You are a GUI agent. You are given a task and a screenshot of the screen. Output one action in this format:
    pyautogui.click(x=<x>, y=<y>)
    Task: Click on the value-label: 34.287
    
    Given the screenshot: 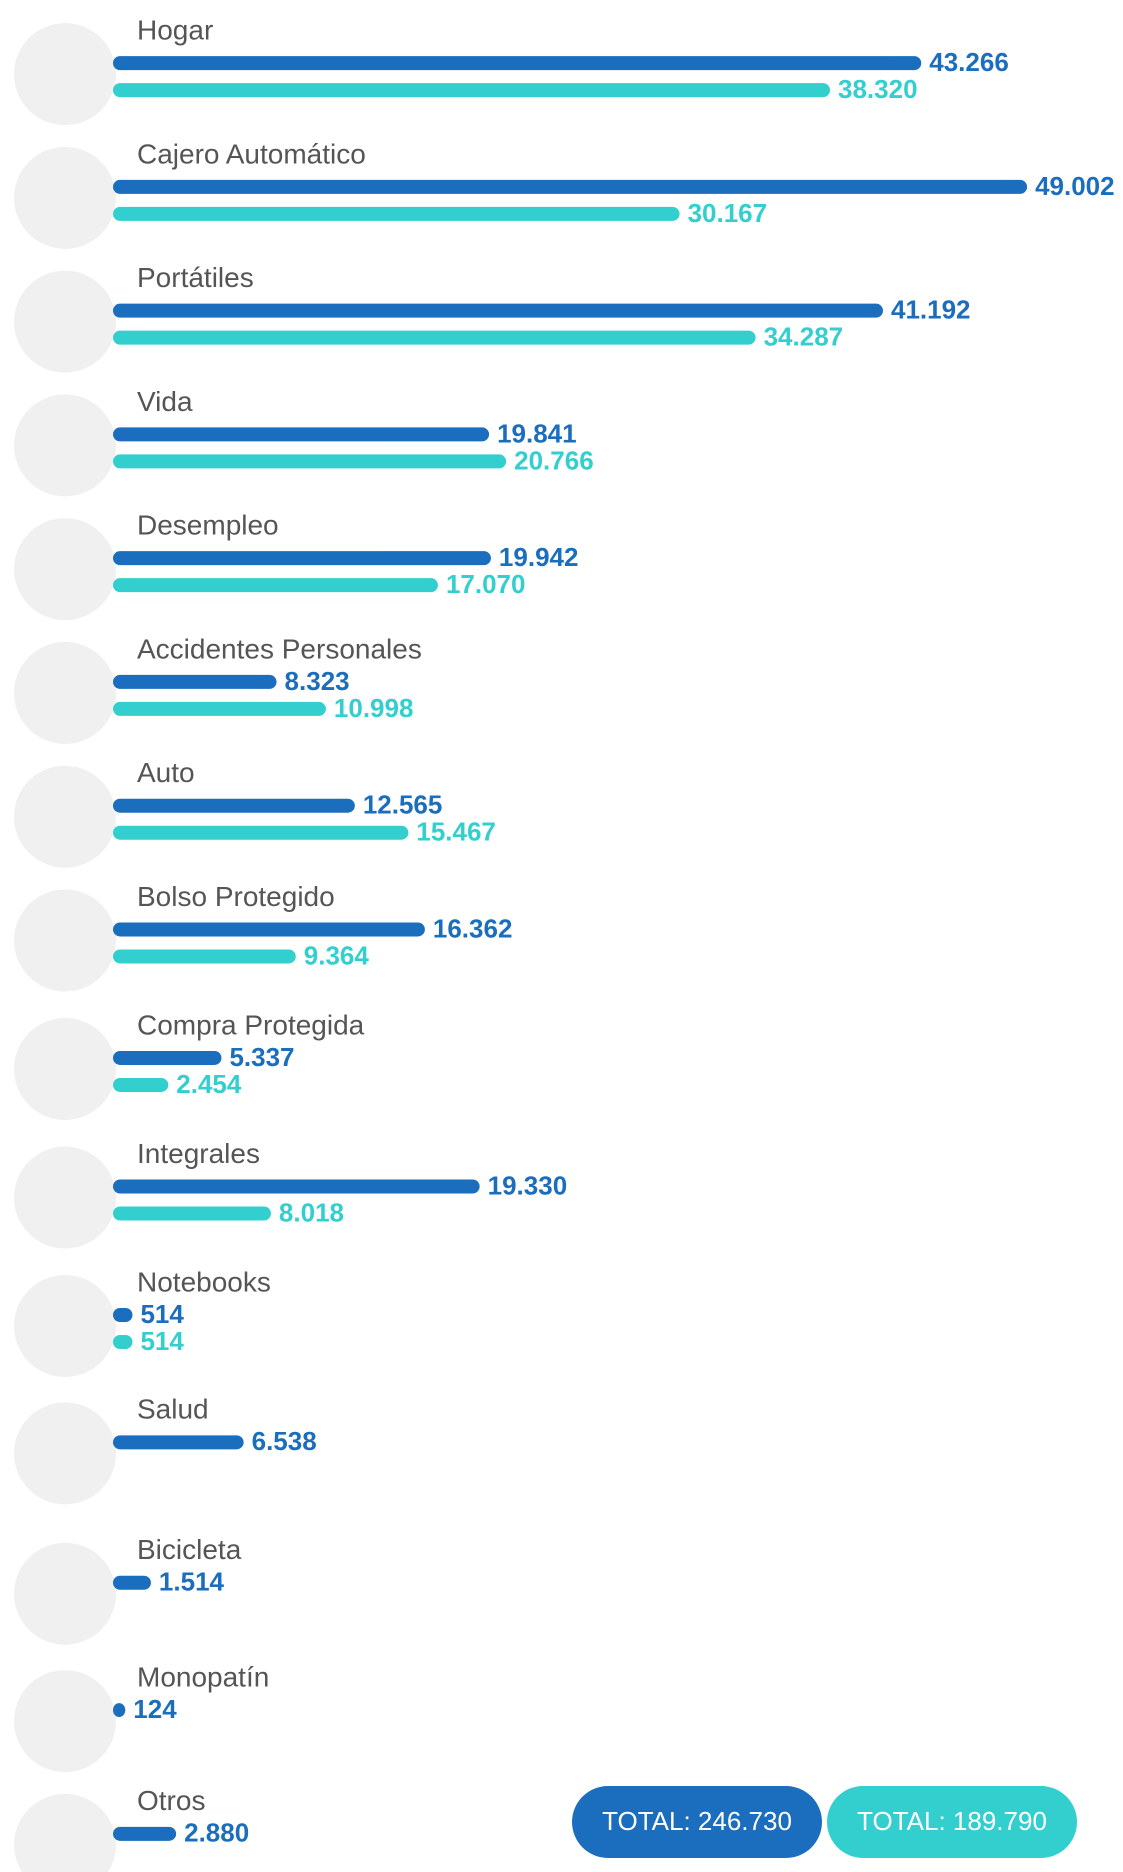 What is the action you would take?
    pyautogui.click(x=804, y=337)
    